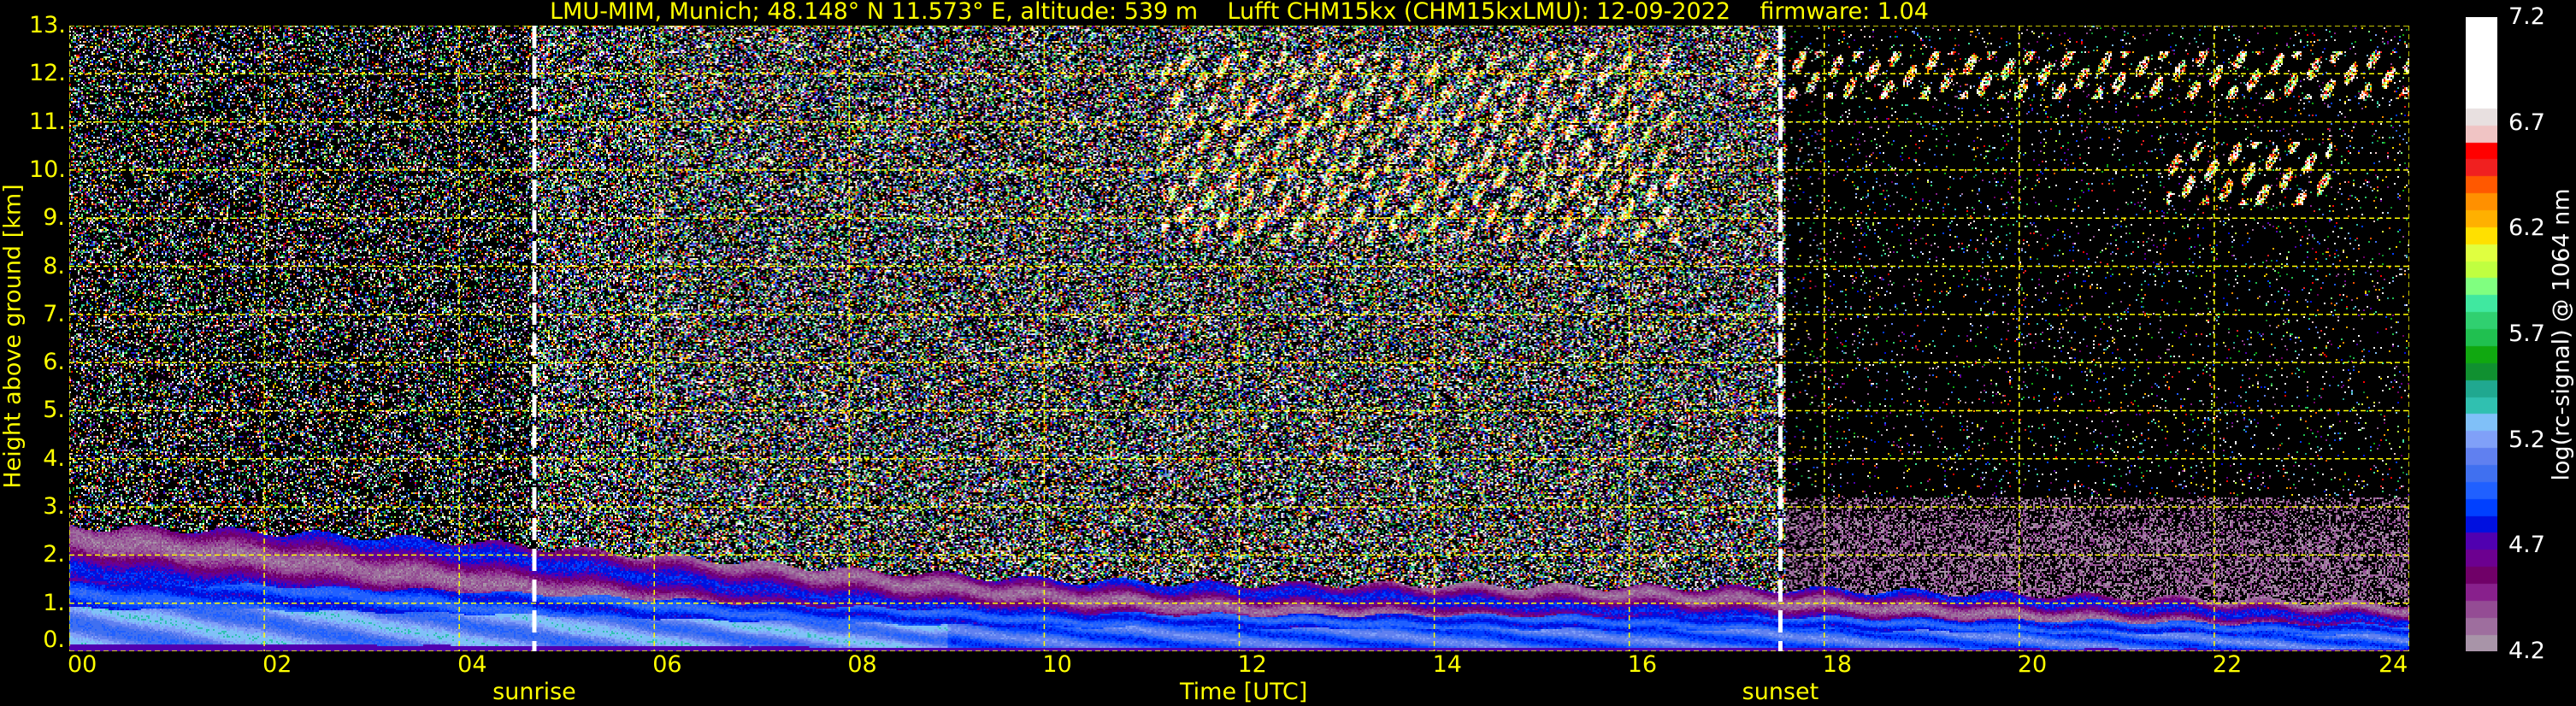 This screenshot has width=2576, height=706. I want to click on colorbar-tick-label: 5.7, so click(2526, 334).